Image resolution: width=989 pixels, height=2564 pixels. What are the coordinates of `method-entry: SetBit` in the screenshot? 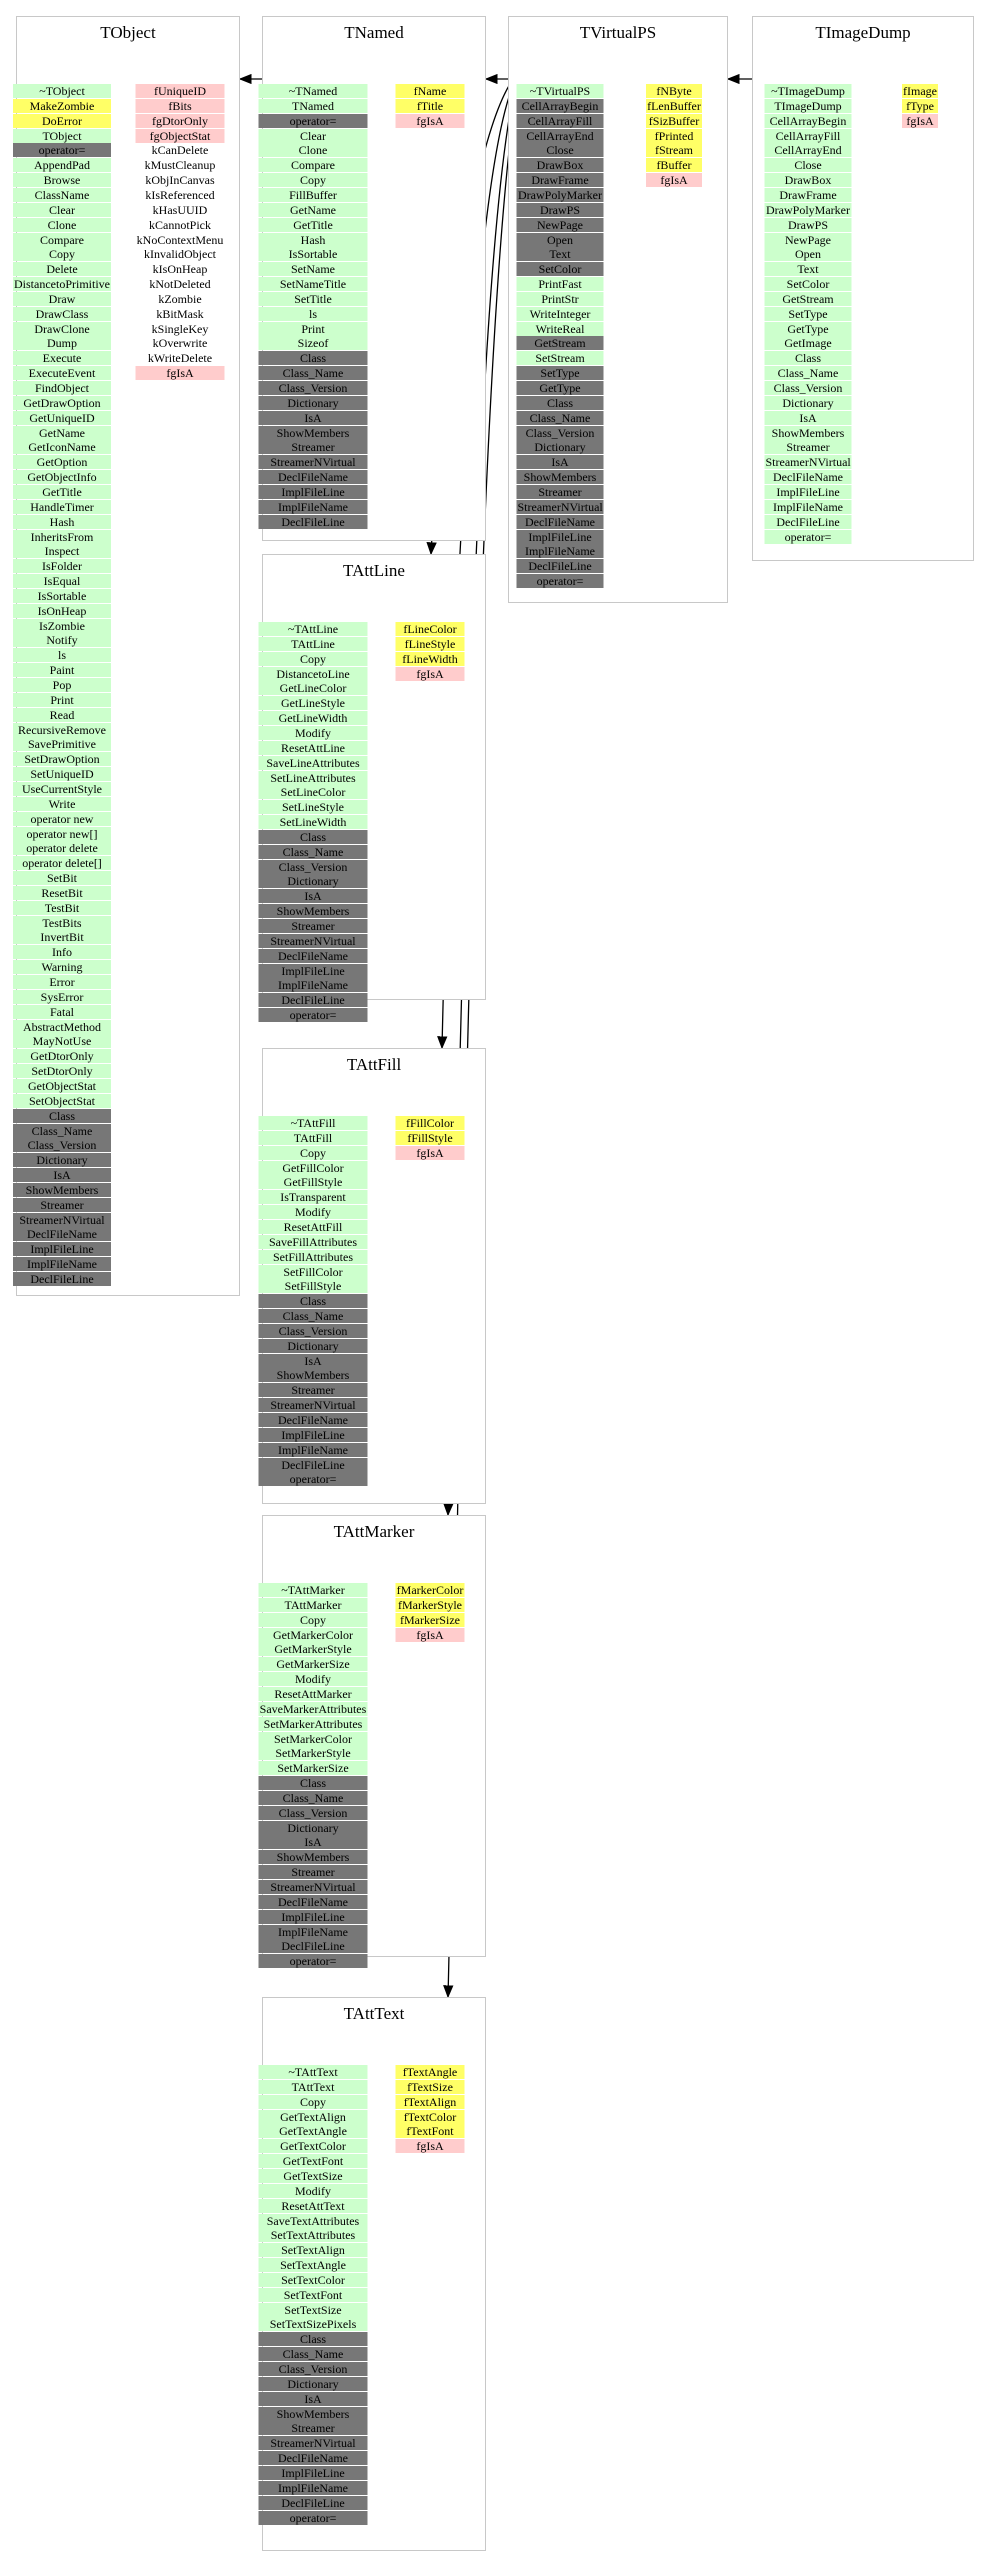 It's located at (62, 878).